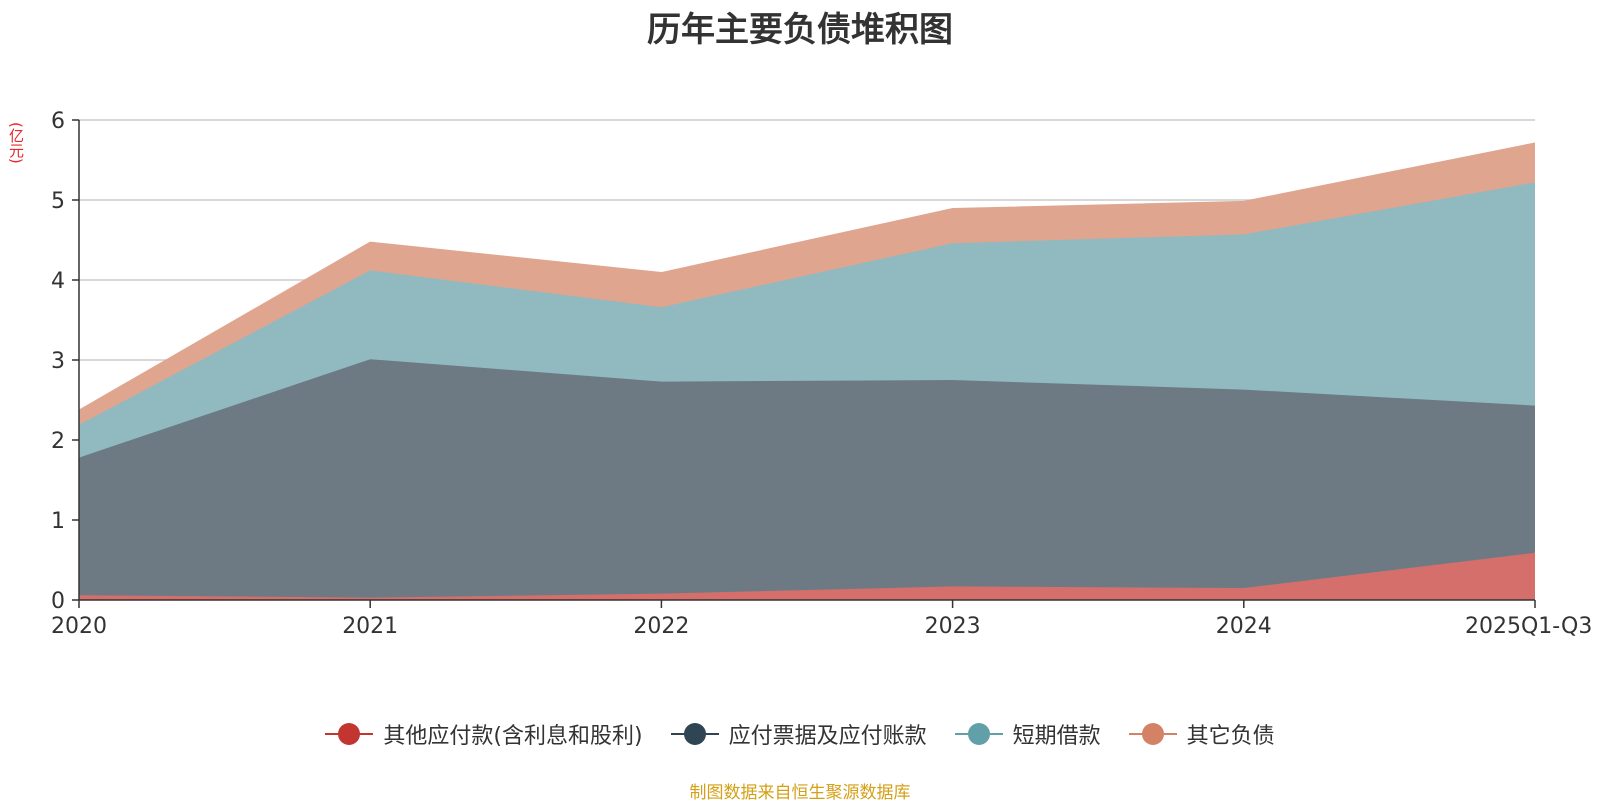  What do you see at coordinates (58, 121) in the screenshot?
I see `y-tick-label: 6` at bounding box center [58, 121].